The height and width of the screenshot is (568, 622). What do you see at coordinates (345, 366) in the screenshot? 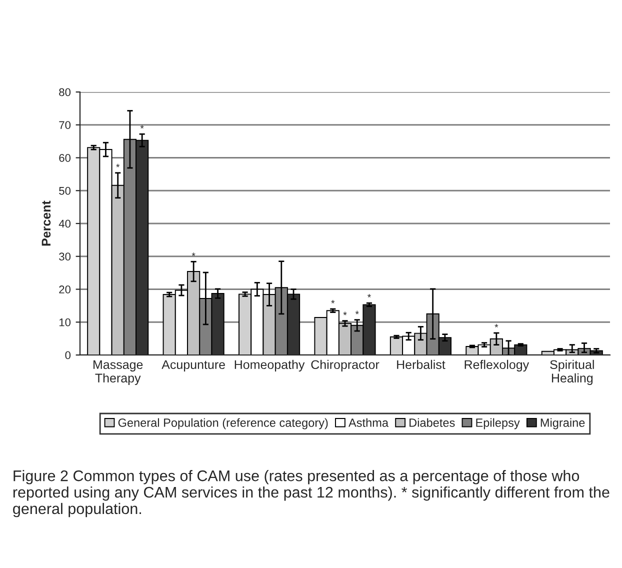
I see `x-tick-label: Chiropractor` at bounding box center [345, 366].